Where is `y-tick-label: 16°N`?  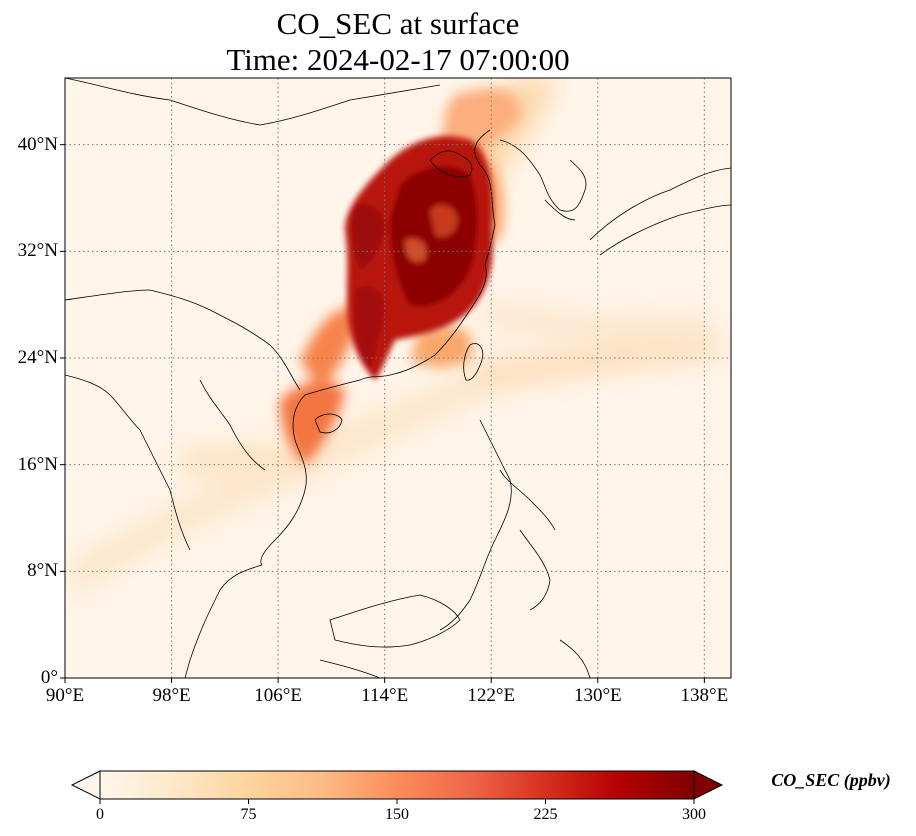
y-tick-label: 16°N is located at coordinates (37, 464).